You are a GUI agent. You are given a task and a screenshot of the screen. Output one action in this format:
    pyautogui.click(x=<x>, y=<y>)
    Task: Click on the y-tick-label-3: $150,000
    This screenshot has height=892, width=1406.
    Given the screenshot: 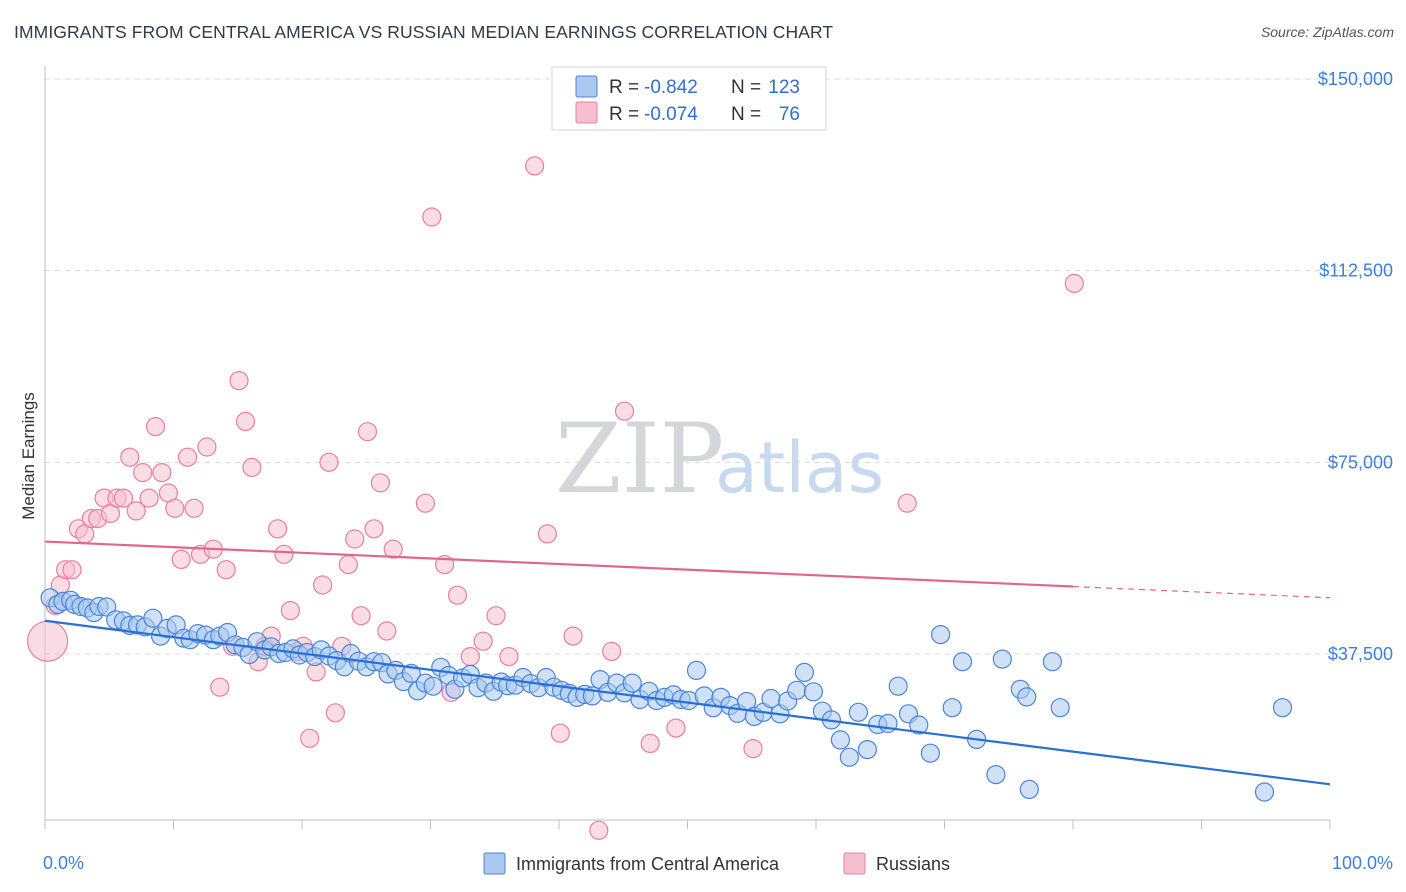 What is the action you would take?
    pyautogui.click(x=1355, y=79)
    